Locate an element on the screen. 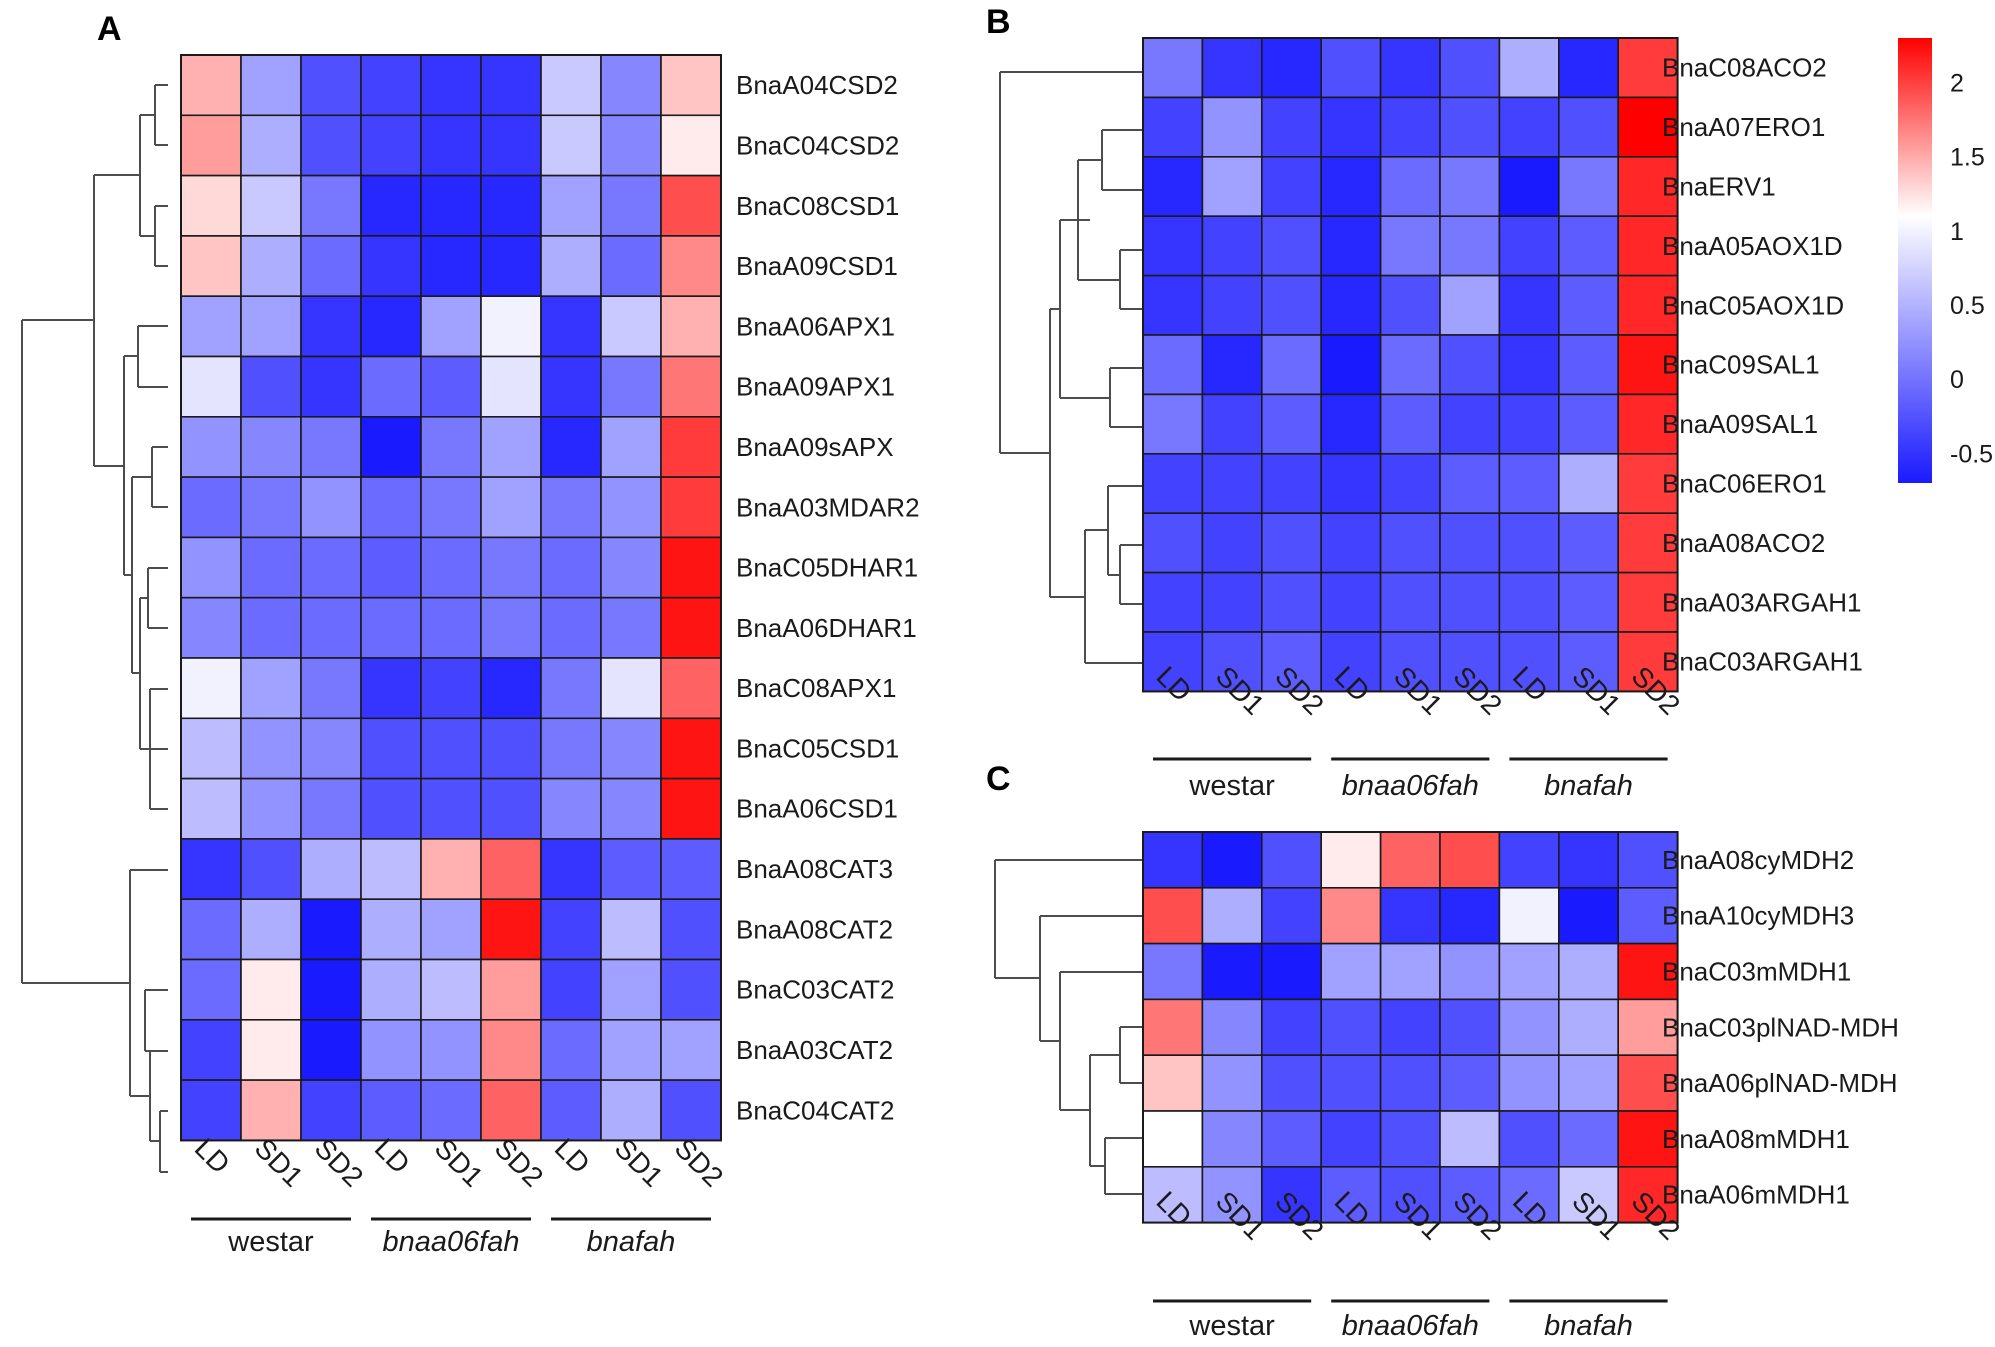 Image resolution: width=1995 pixels, height=1347 pixels. heatmap-border is located at coordinates (1410, 365).